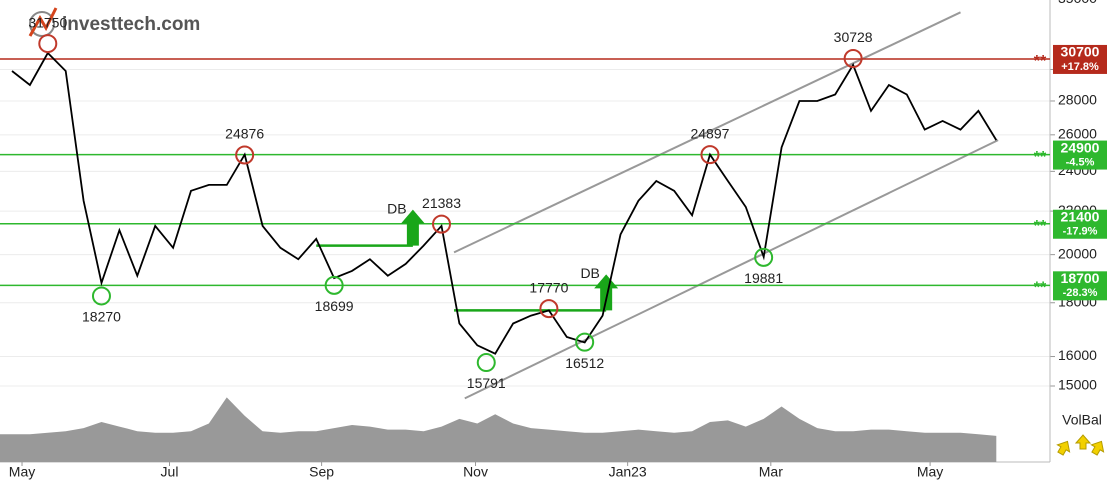 This screenshot has height=482, width=1109. Describe the element at coordinates (244, 134) in the screenshot. I see `pivot-label: 24876` at that location.